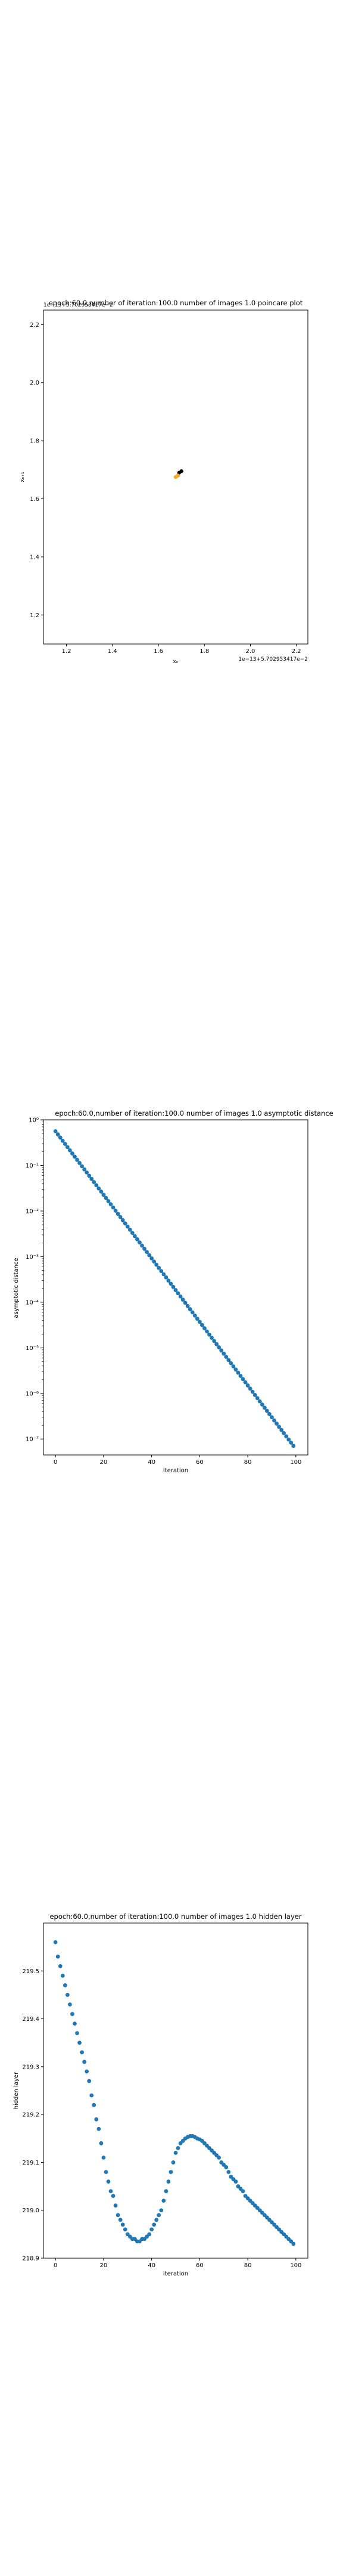 This screenshot has height=2576, width=343. What do you see at coordinates (33, 1302) in the screenshot?
I see `y-tick-label: 10⁻⁴` at bounding box center [33, 1302].